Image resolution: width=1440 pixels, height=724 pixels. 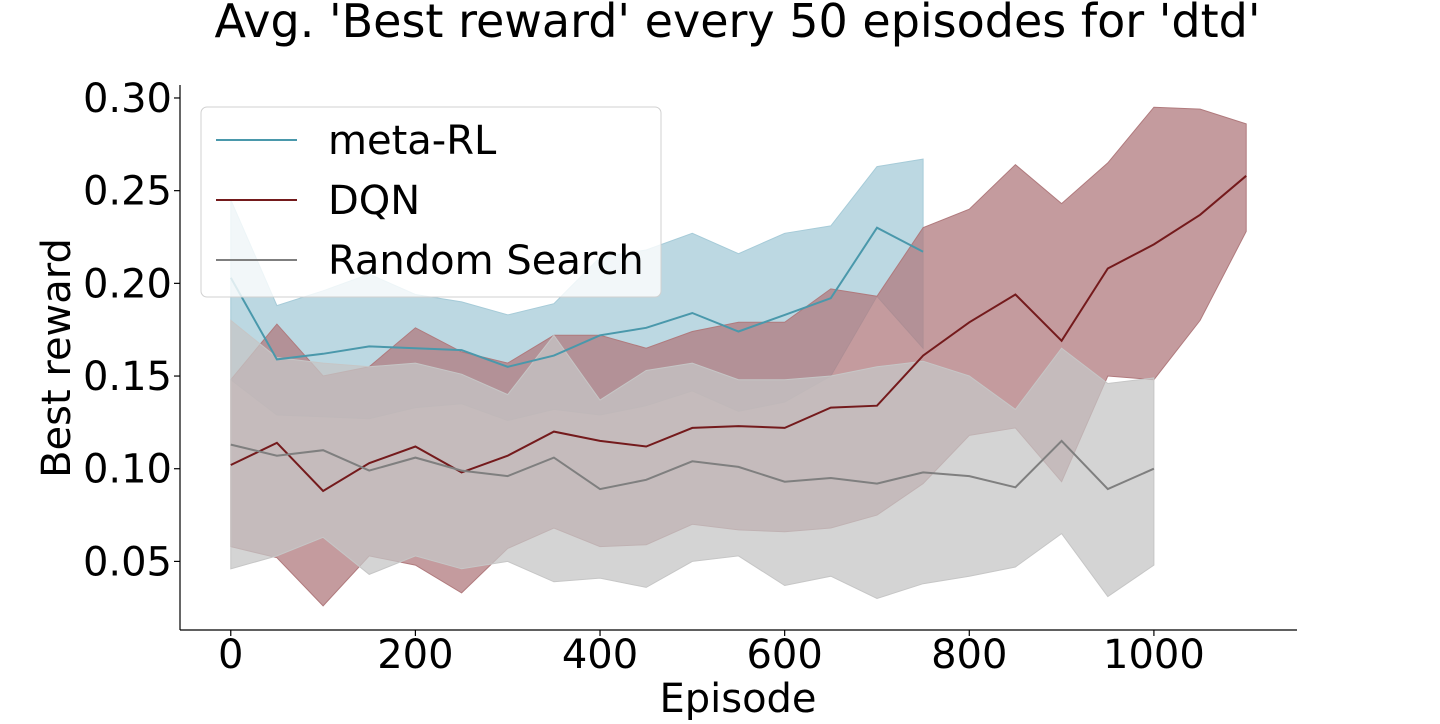 I want to click on y-axis-label: Best reward, so click(x=57, y=358).